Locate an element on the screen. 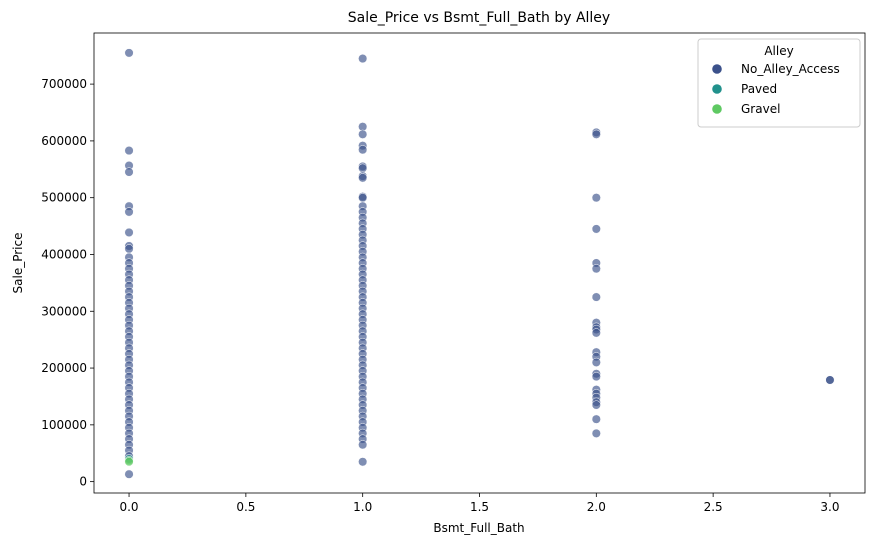 The width and height of the screenshot is (877, 545). y-tick-label: 500000 is located at coordinates (64, 198).